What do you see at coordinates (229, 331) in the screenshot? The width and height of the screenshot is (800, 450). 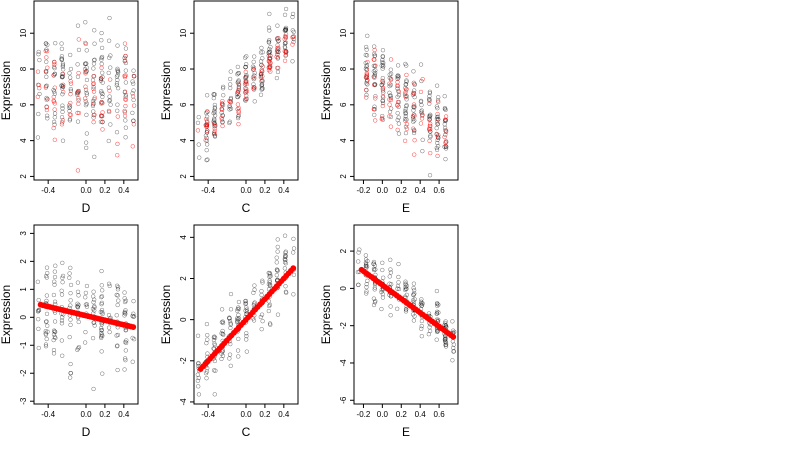 I see `panel-5: -0.4 0.0 0.2 0.4 -4 -2 0 2 4 C Expression` at bounding box center [229, 331].